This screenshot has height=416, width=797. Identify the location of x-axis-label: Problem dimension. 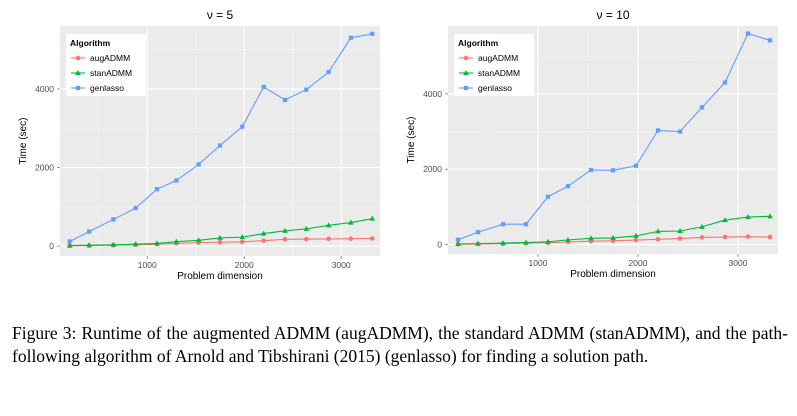
(613, 274).